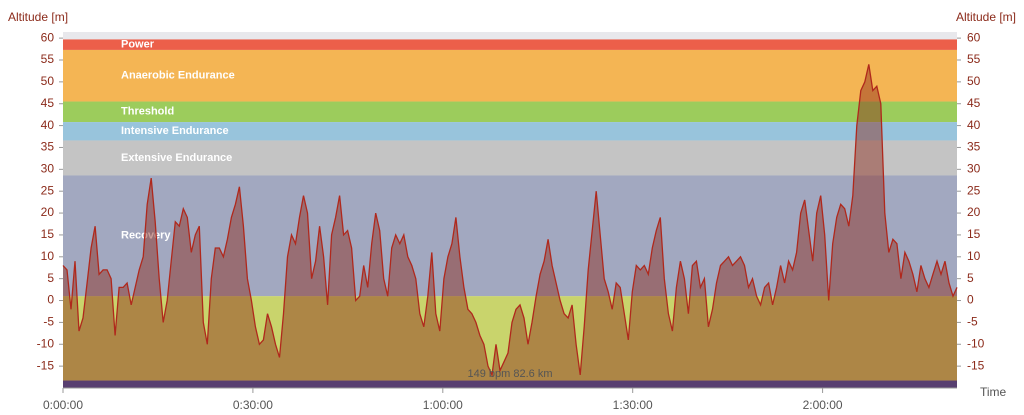  I want to click on y-tick-label: 15, so click(48, 234).